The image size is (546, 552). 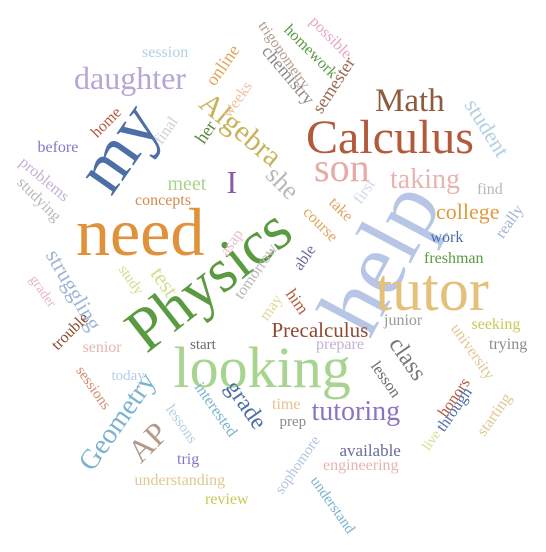 What do you see at coordinates (340, 344) in the screenshot?
I see `word-prepare: prepare` at bounding box center [340, 344].